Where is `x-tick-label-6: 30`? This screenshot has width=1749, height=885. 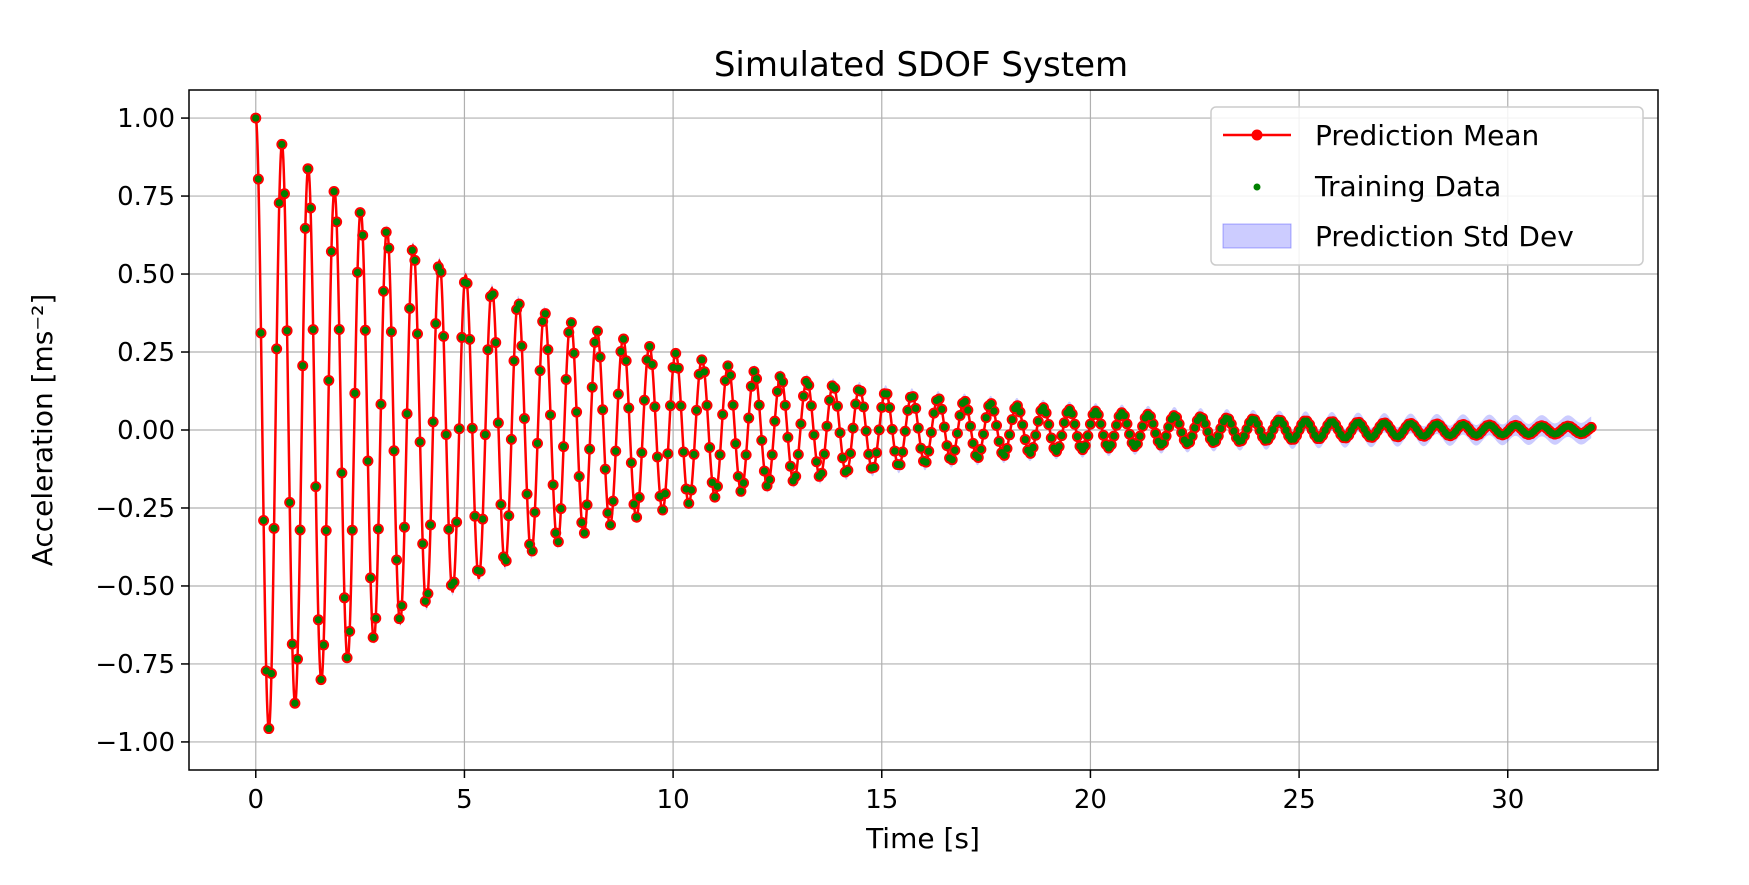
x-tick-label-6: 30 is located at coordinates (1507, 800).